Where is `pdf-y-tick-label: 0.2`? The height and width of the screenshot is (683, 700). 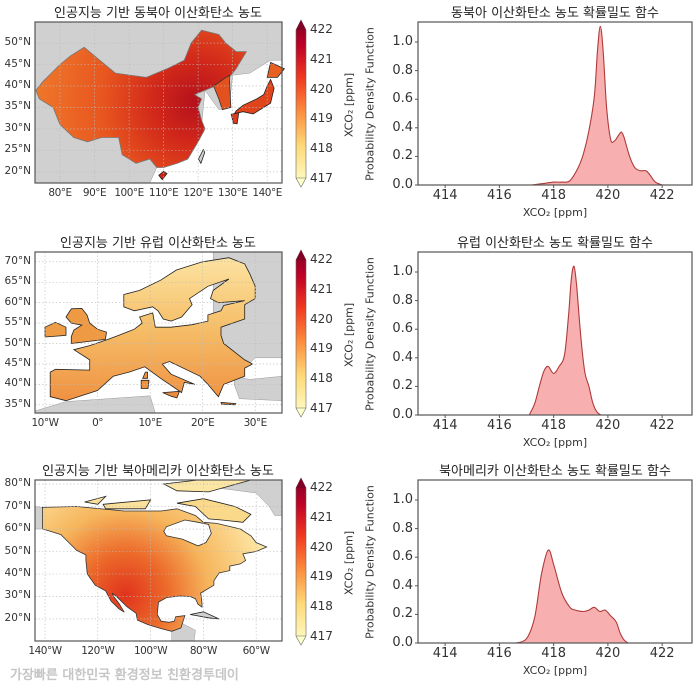
pdf-y-tick-label: 0.2 is located at coordinates (402, 614).